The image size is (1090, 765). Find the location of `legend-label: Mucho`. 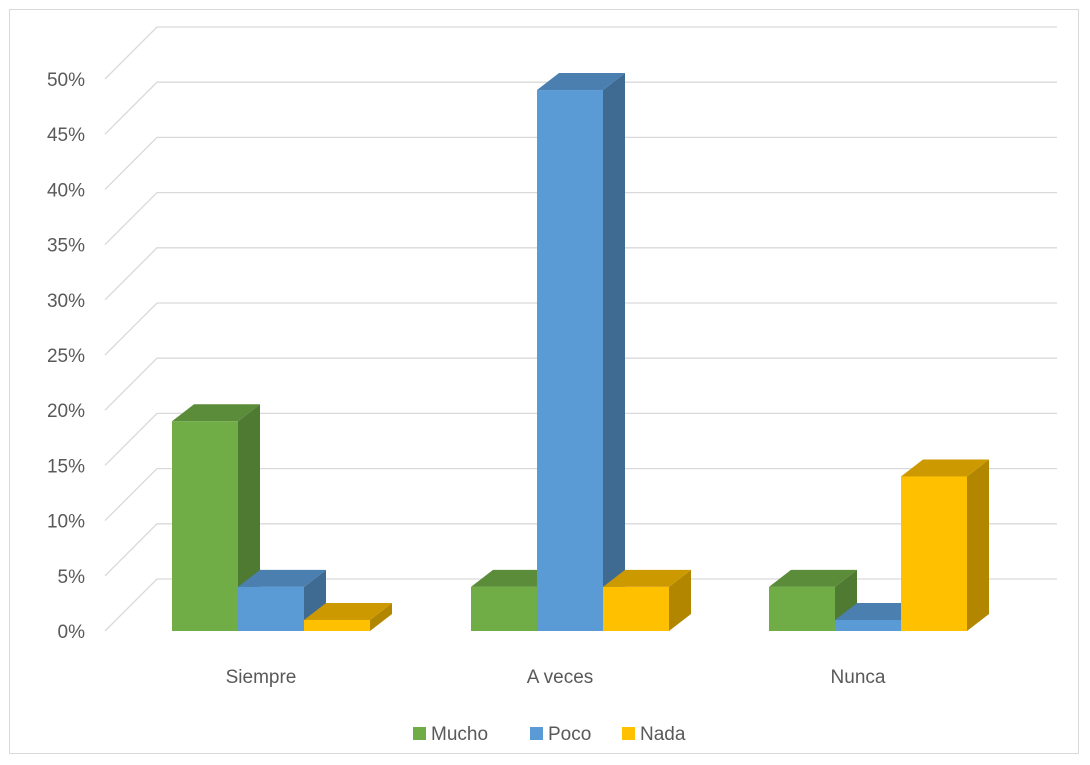

legend-label: Mucho is located at coordinates (459, 734).